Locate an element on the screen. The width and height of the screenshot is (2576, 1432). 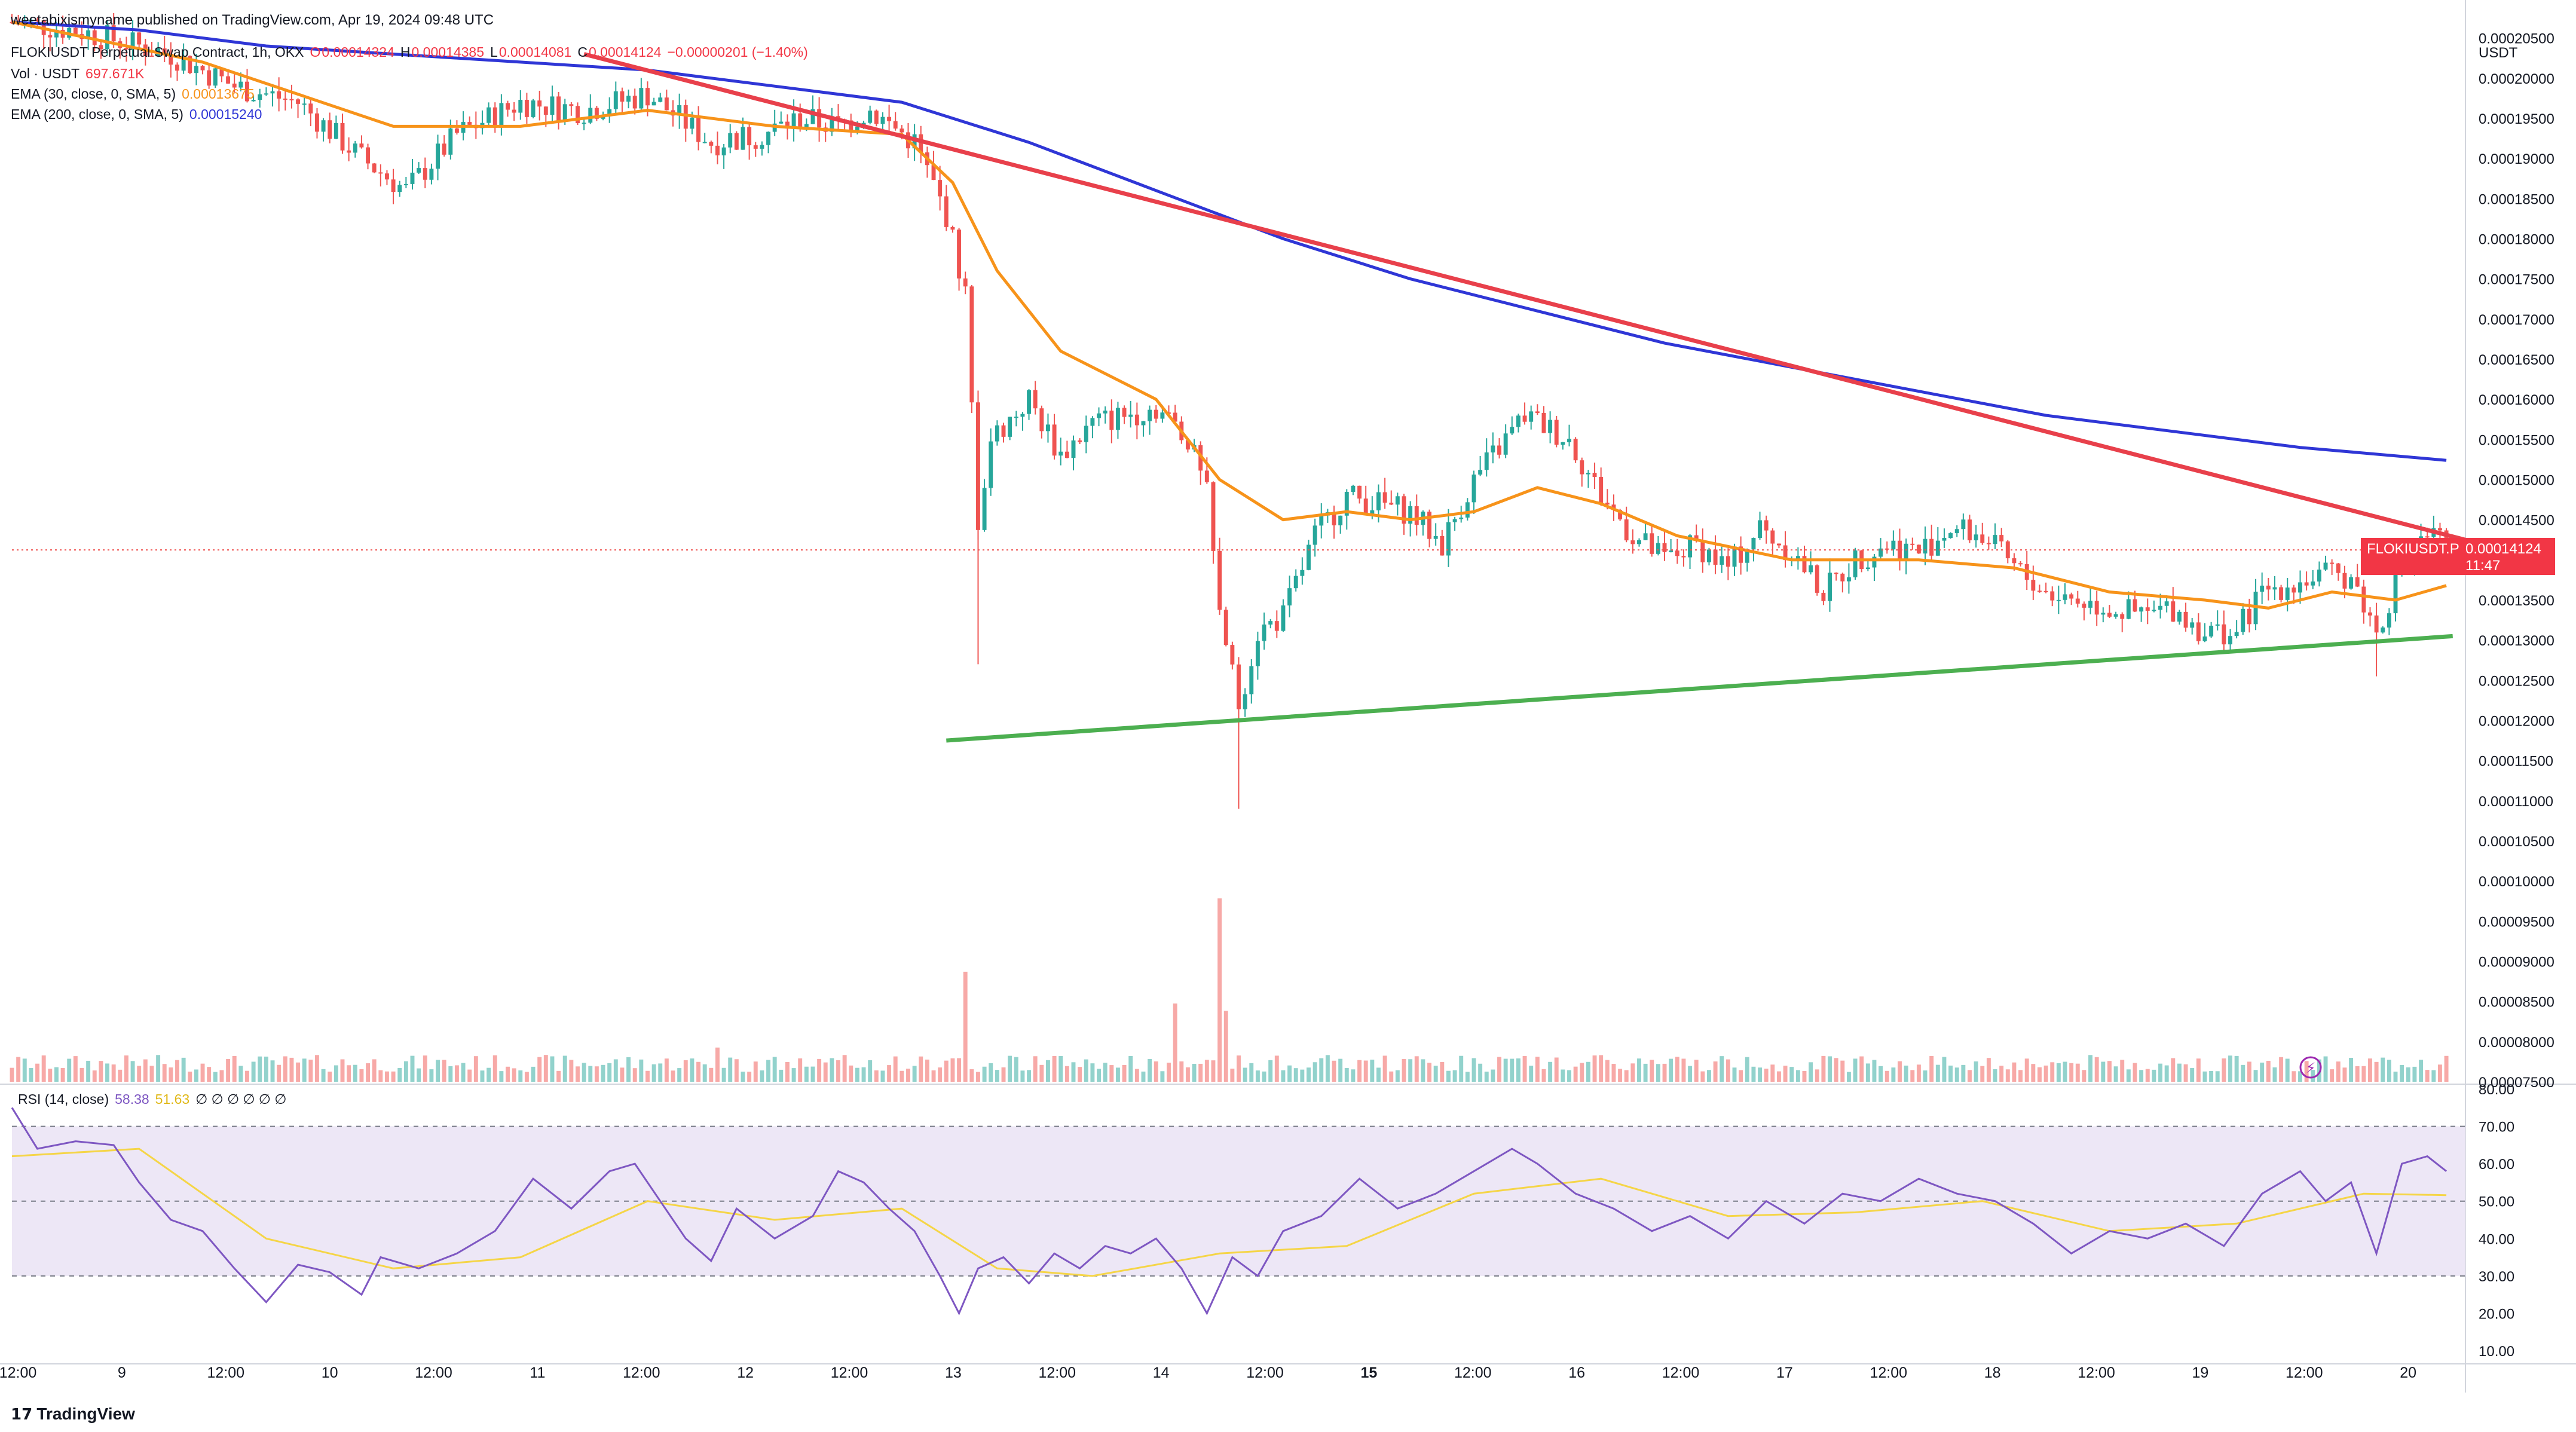
ema200-value: 0.00015240 is located at coordinates (225, 114).